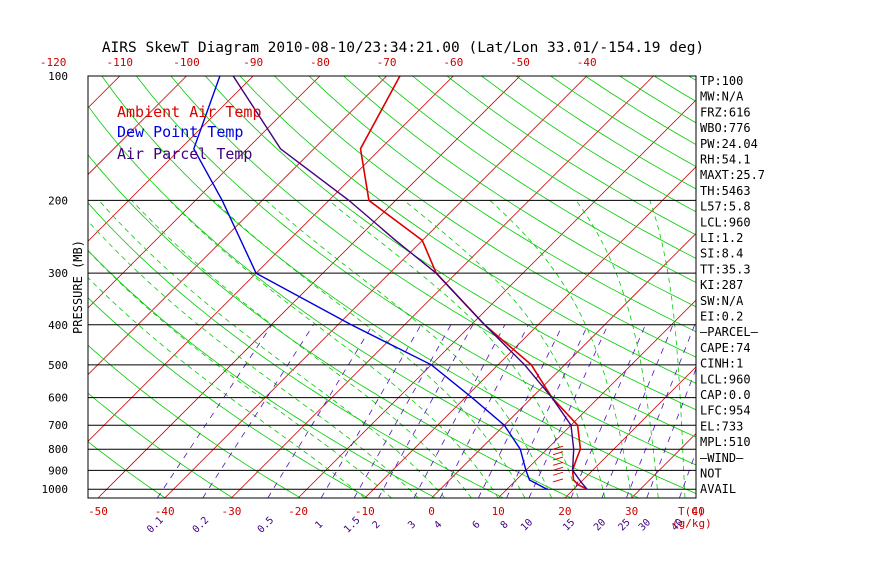 This screenshot has width=870, height=564. Describe the element at coordinates (298, 511) in the screenshot. I see `bottom-temp-tick-label: -20` at that location.